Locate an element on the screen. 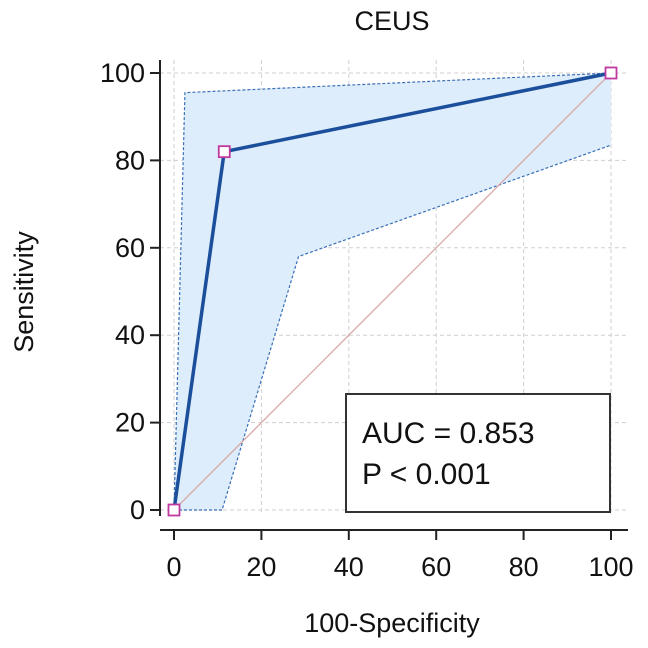 Image resolution: width=648 pixels, height=648 pixels. x-tick-label: 80 is located at coordinates (524, 567).